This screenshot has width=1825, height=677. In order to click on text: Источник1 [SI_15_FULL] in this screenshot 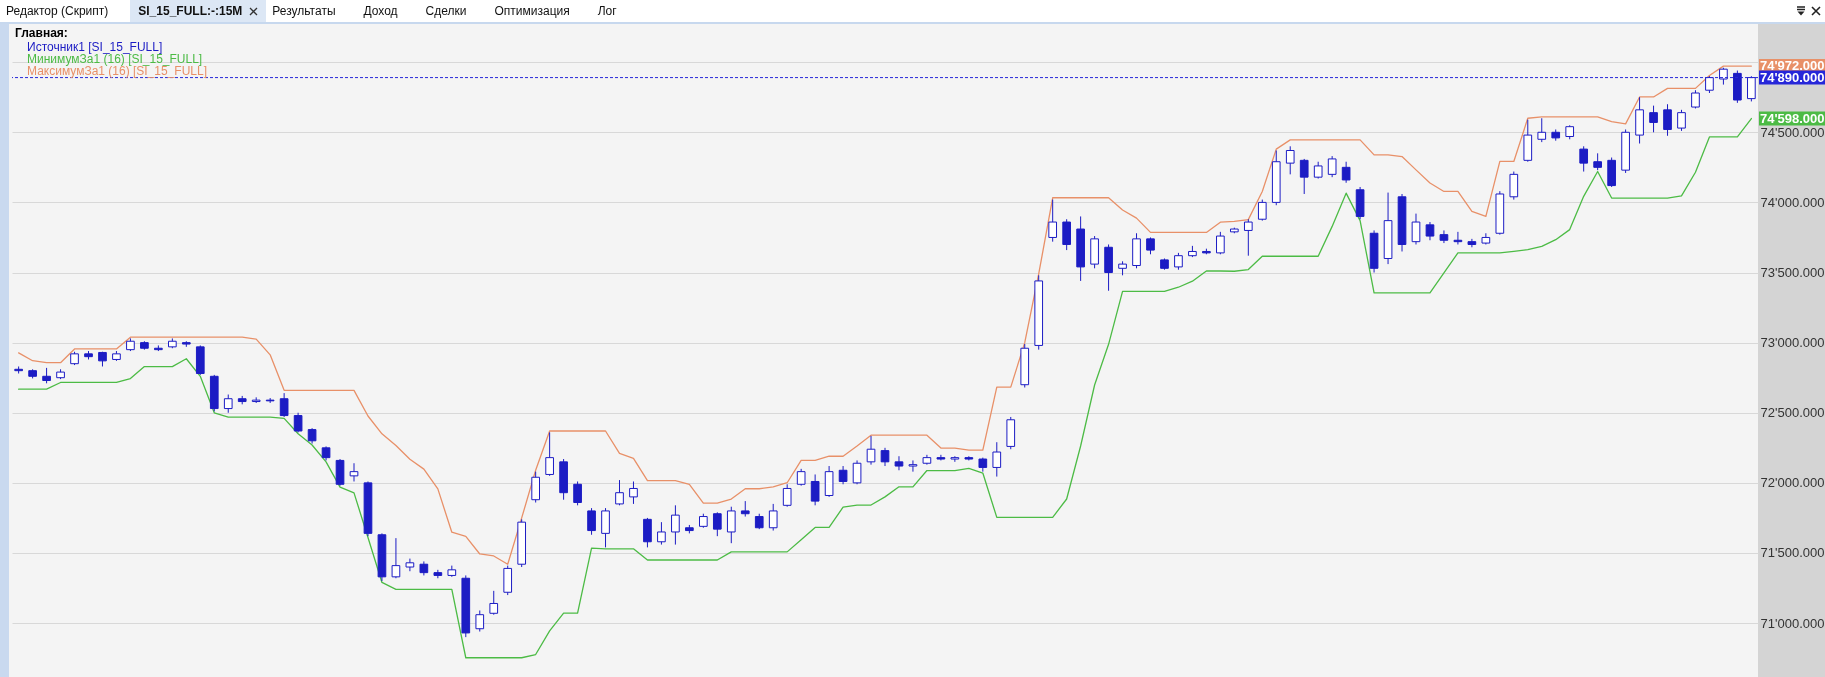, I will do `click(95, 47)`.